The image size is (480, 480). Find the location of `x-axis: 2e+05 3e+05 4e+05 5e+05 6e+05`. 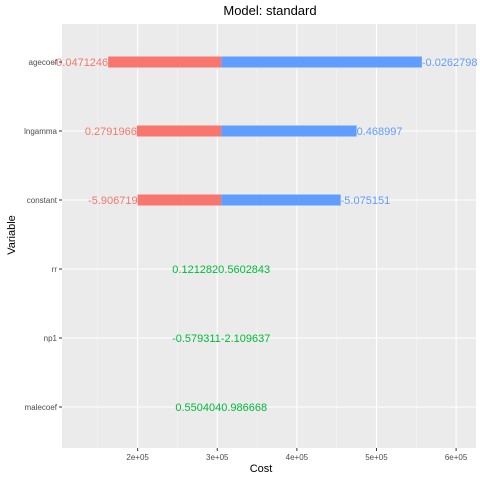

x-axis: 2e+05 3e+05 4e+05 5e+05 6e+05 is located at coordinates (297, 455).